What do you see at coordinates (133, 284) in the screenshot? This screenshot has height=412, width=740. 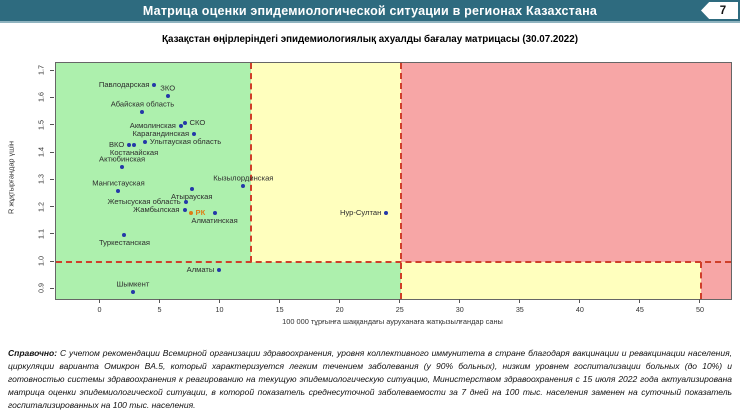 I see `data-point-label: Шымкент` at bounding box center [133, 284].